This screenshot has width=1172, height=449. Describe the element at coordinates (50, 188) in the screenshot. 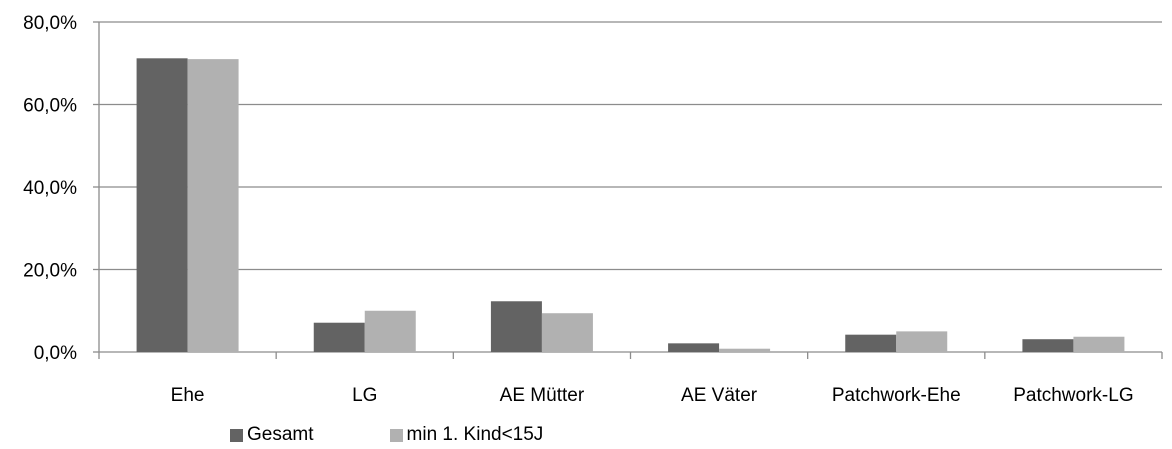

I see `y-tick-label: 40,0%` at that location.